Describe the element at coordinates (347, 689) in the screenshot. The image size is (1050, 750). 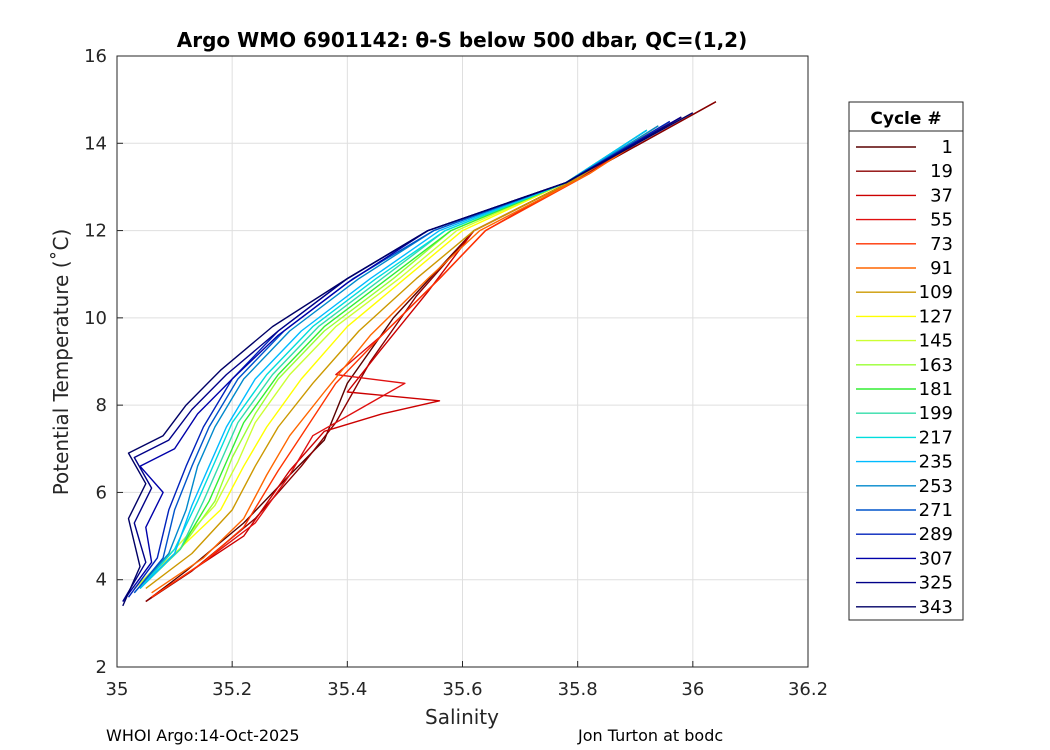
I see `x-tick-label: 35.4` at that location.